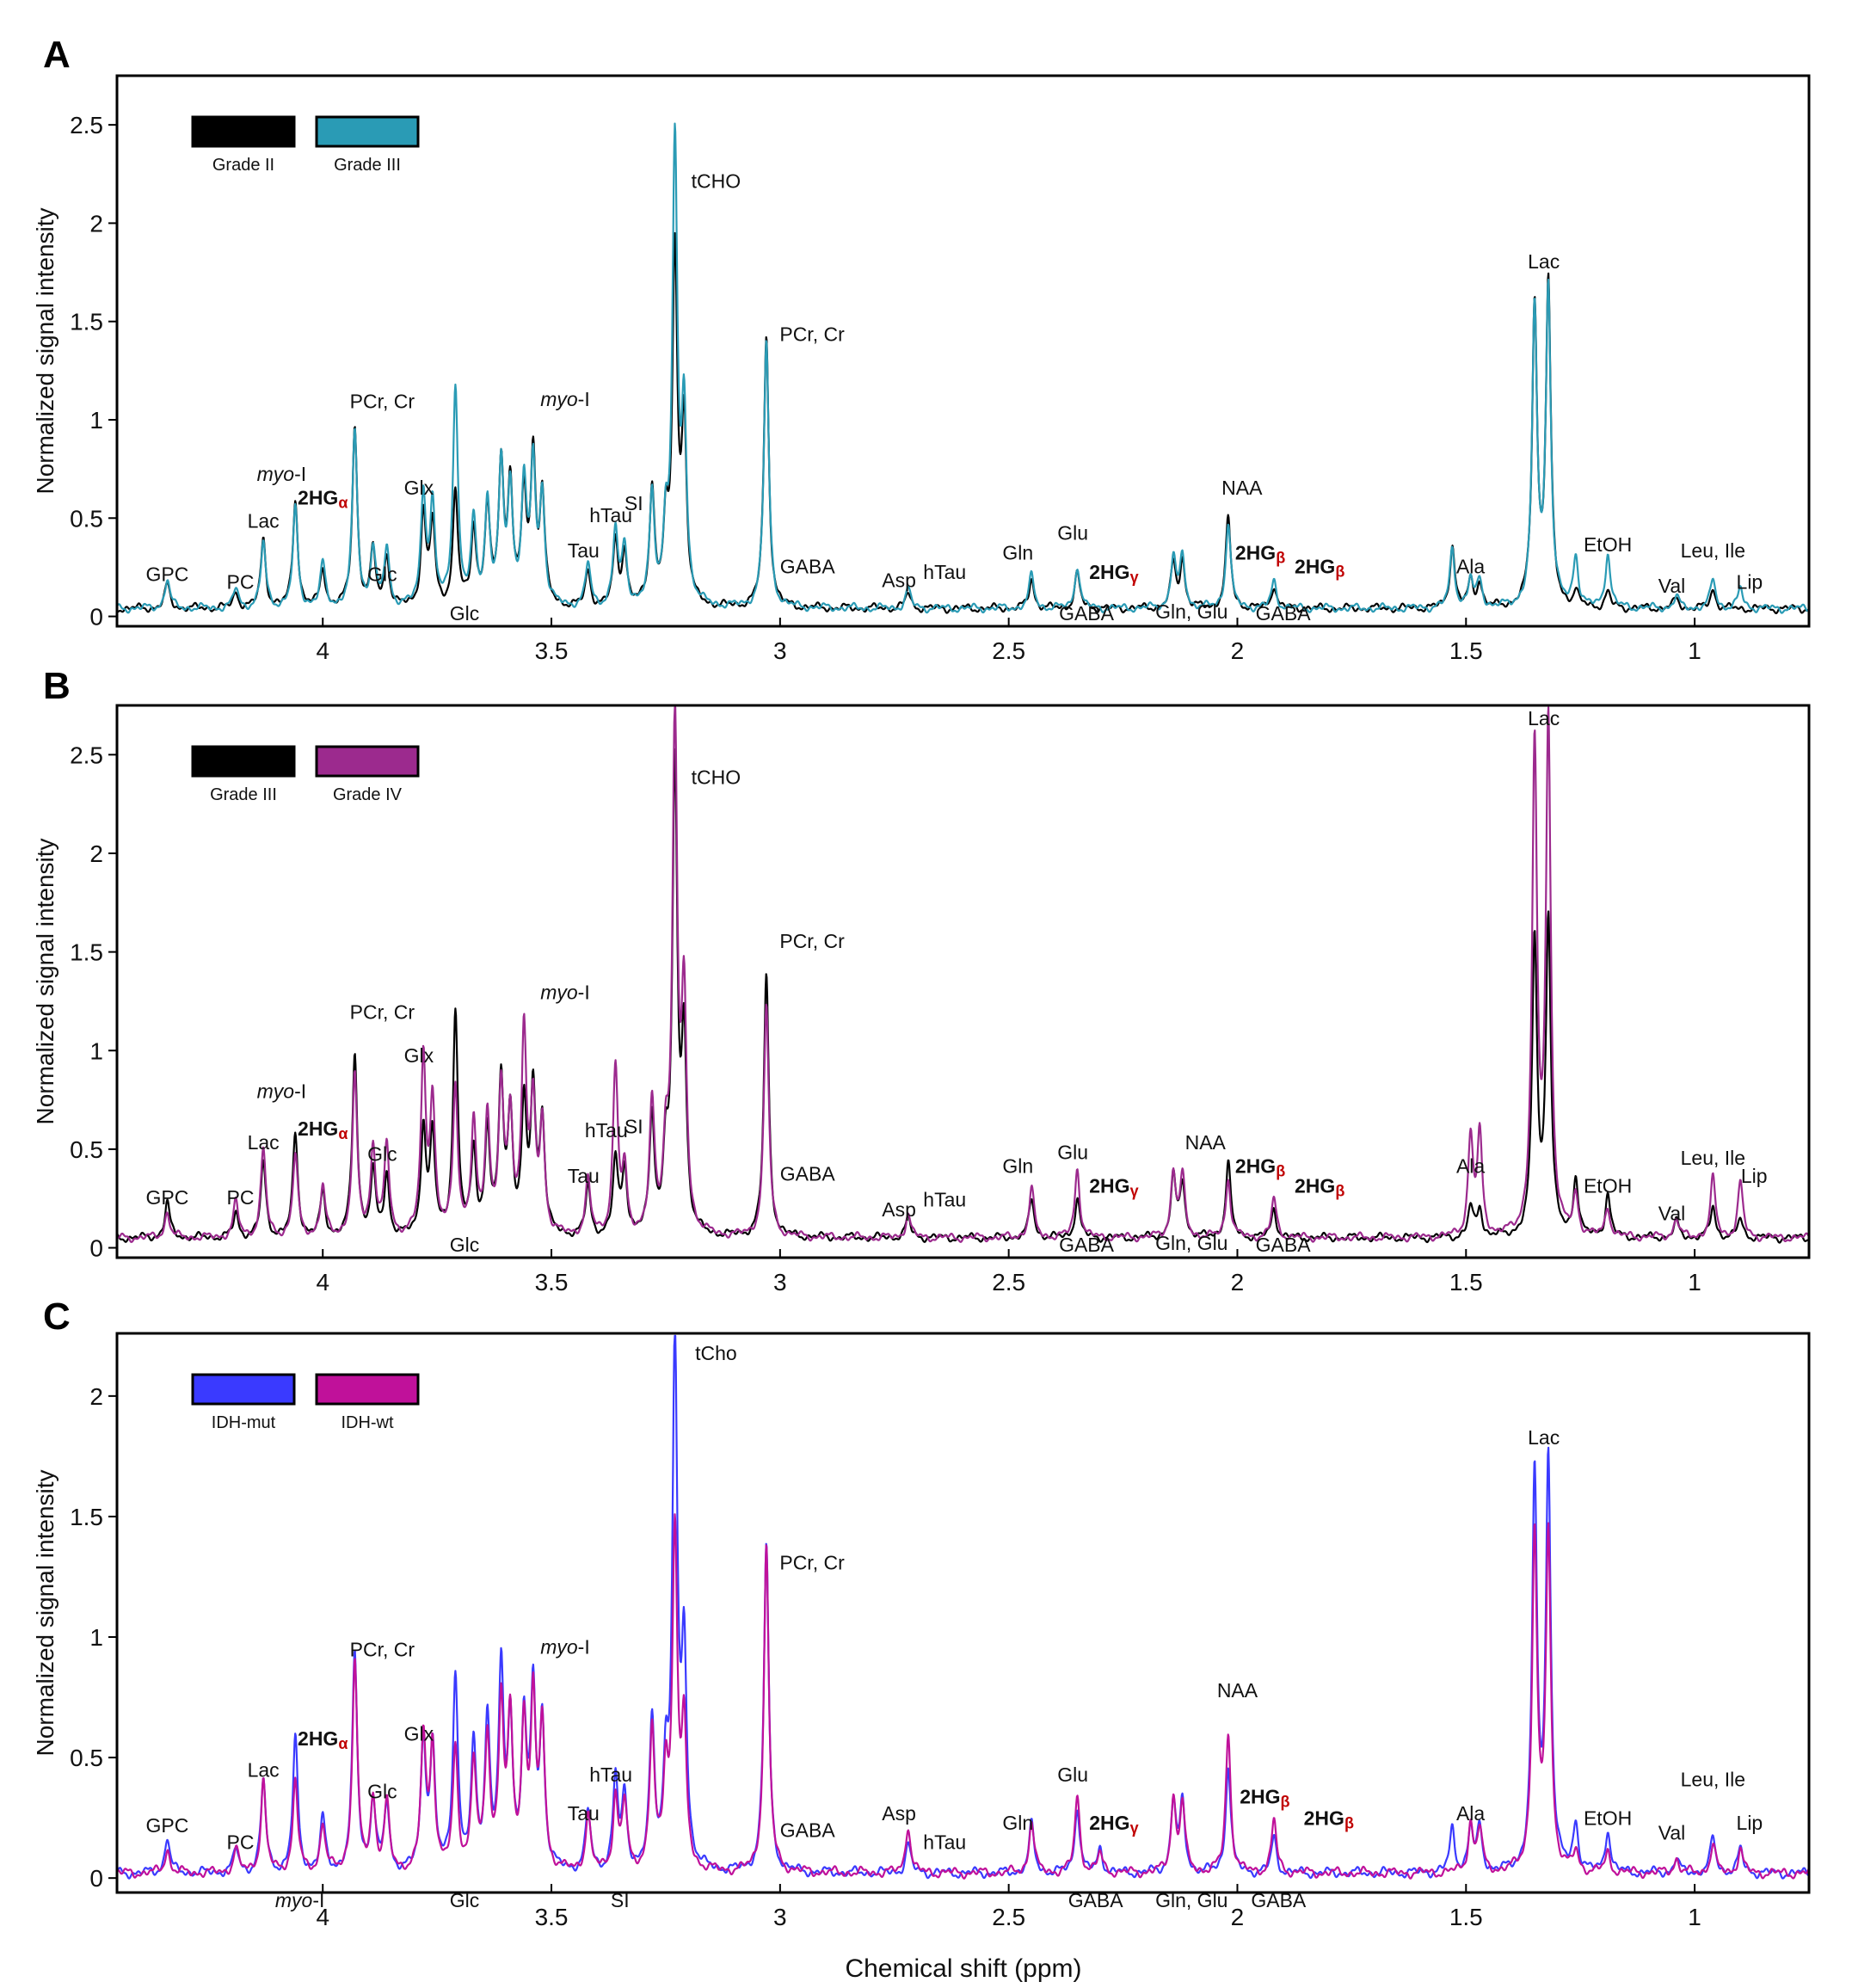  Describe the element at coordinates (1695, 650) in the screenshot. I see `x-tick-label: 1` at that location.